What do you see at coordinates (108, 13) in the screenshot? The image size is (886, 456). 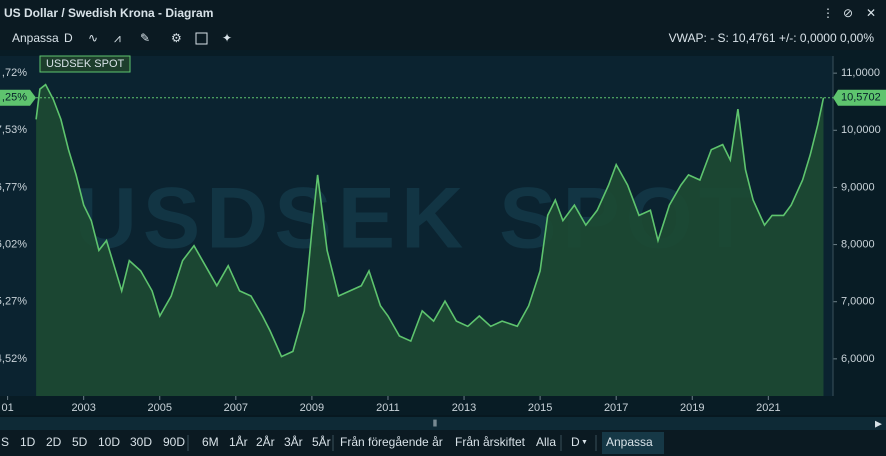 I see `window-title: US Dollar / Swedish Krona - Diagram` at bounding box center [108, 13].